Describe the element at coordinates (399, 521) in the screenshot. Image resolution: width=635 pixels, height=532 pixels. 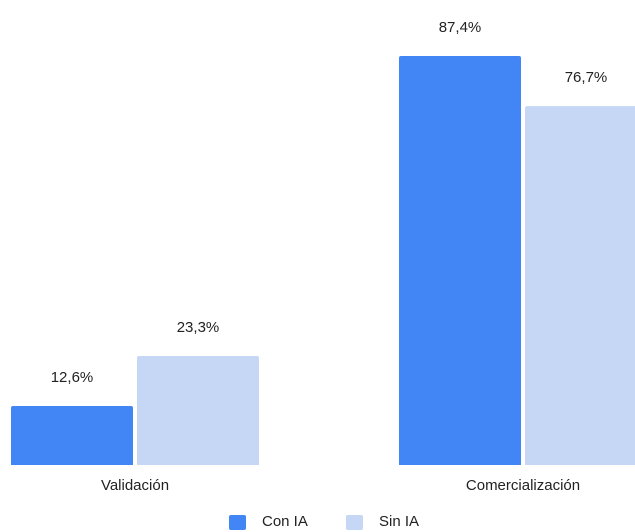
I see `legend-label: Sin IA` at that location.